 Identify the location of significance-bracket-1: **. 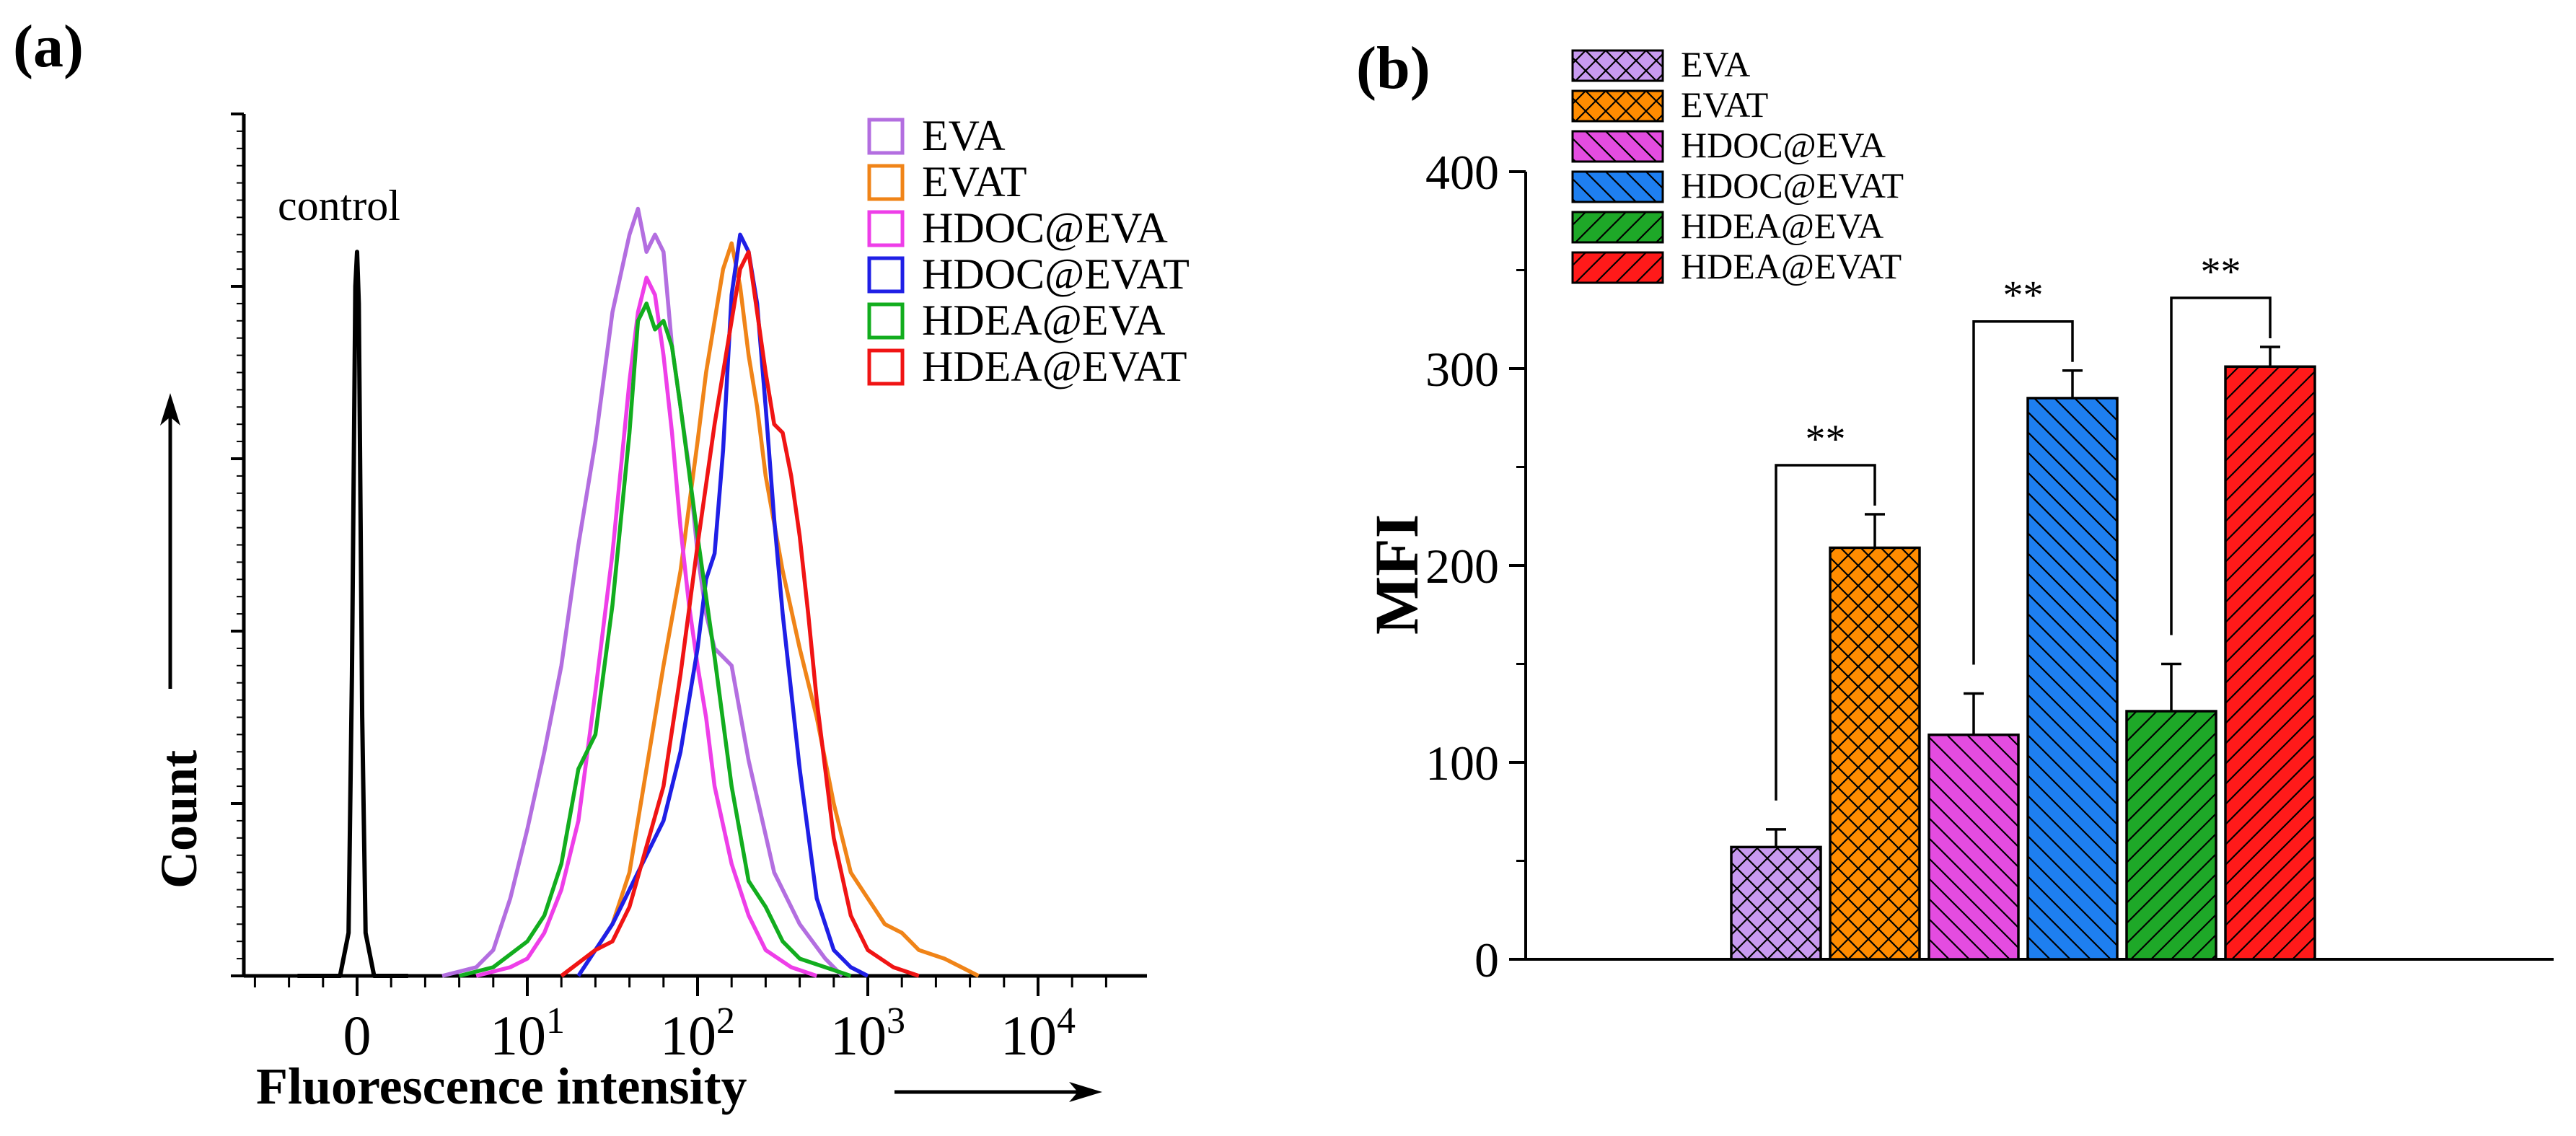
(1825, 609).